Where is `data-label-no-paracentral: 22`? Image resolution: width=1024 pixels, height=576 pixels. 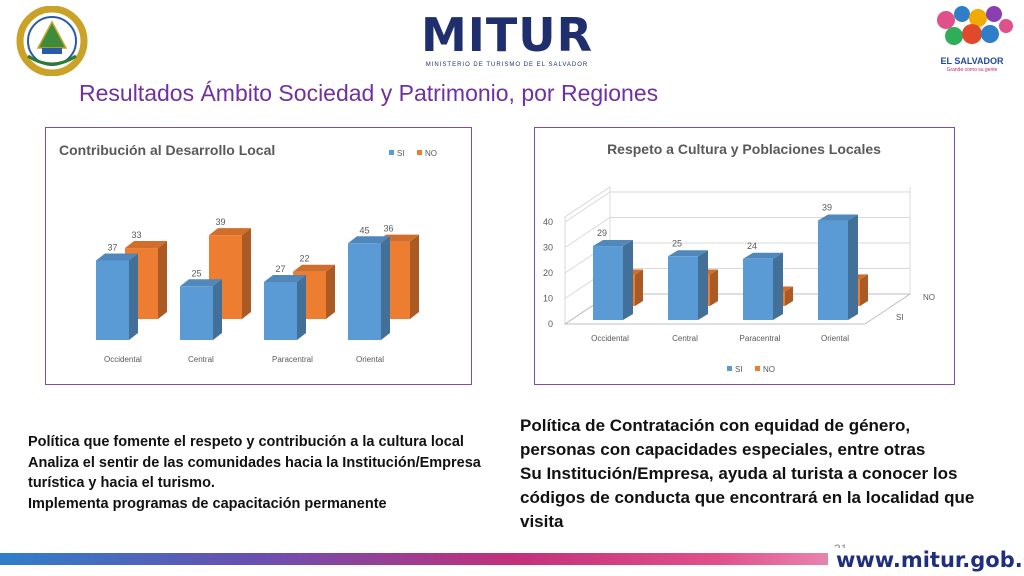
data-label-no-paracentral: 22 is located at coordinates (304, 259).